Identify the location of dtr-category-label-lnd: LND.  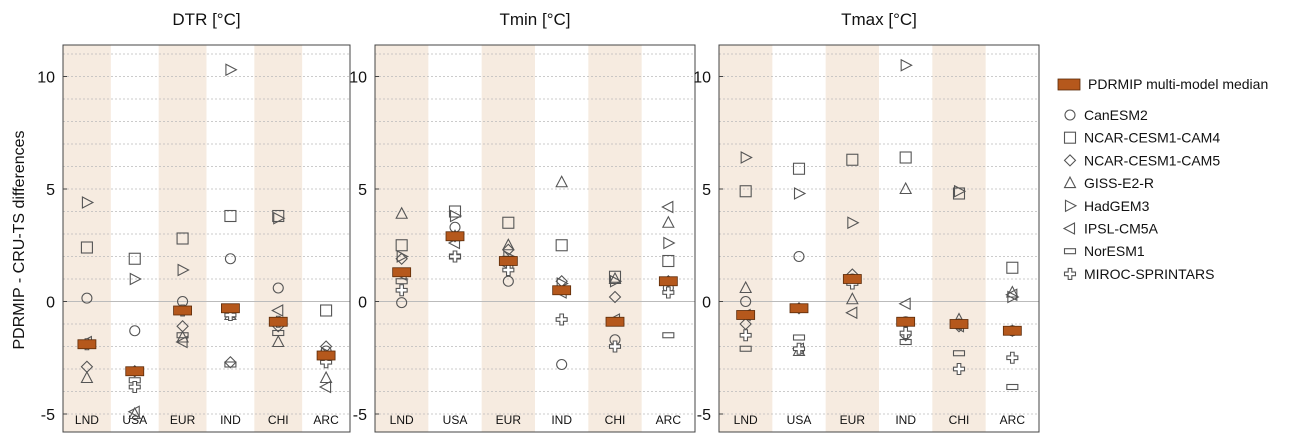
(87, 420).